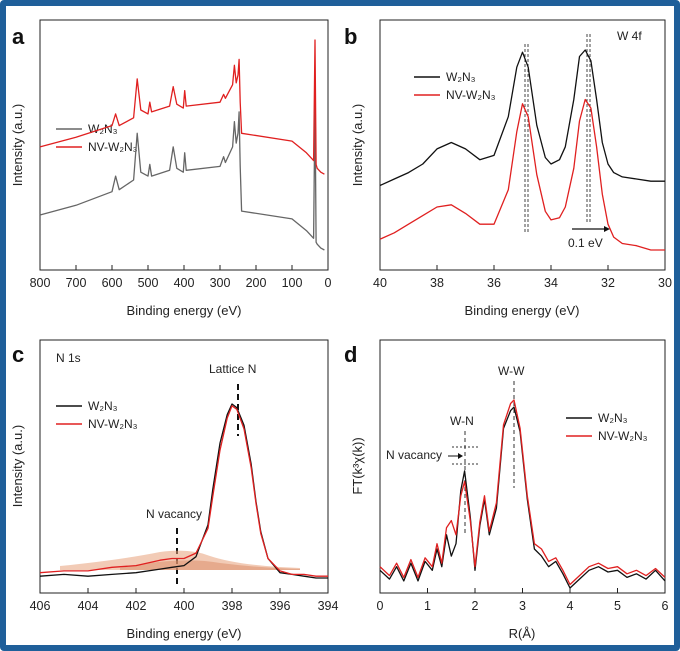  I want to click on panel-c-xtick-label-4: 398, so click(232, 606).